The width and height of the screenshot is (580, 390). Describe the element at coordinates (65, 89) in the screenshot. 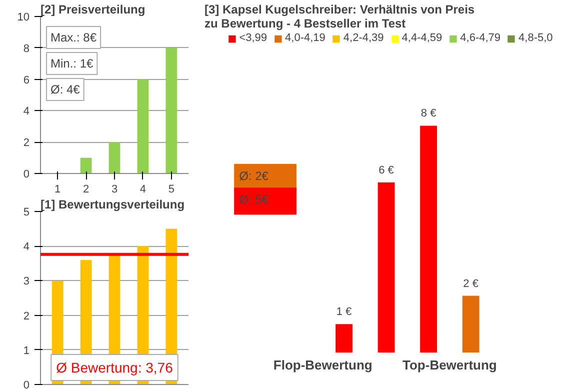

I see `annotation: Ø: 4€` at that location.